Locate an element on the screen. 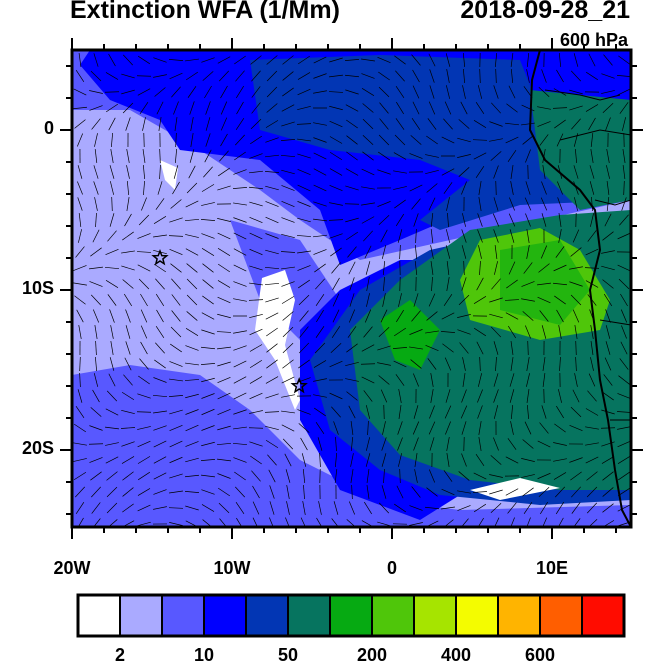 The image size is (650, 667). colorbar-label: 2 is located at coordinates (119, 655).